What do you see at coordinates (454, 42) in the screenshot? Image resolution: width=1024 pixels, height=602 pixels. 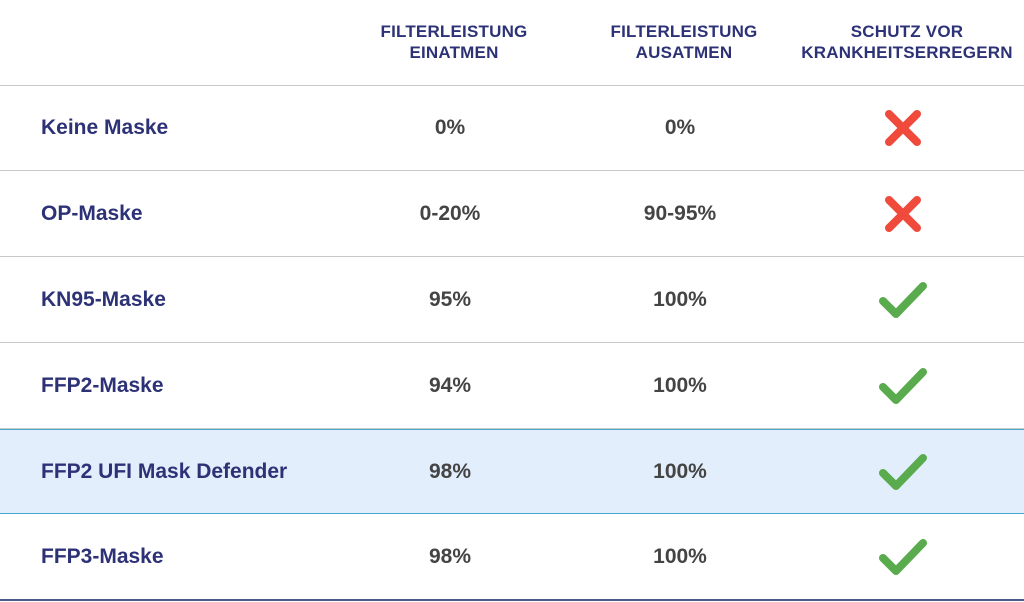 I see `header-inhale-filter: FILTERLEISTUNG EINATMEN` at bounding box center [454, 42].